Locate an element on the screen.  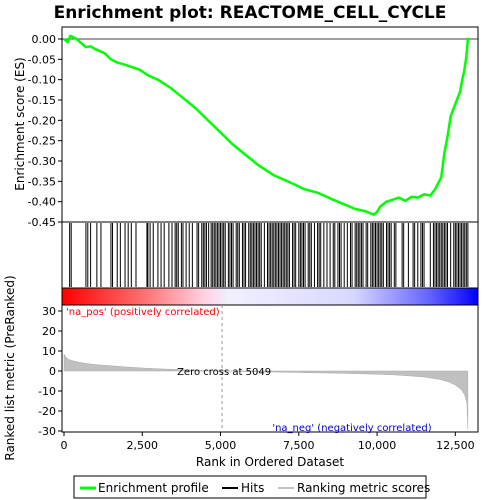
x-tick-label: 0 is located at coordinates (64, 445).